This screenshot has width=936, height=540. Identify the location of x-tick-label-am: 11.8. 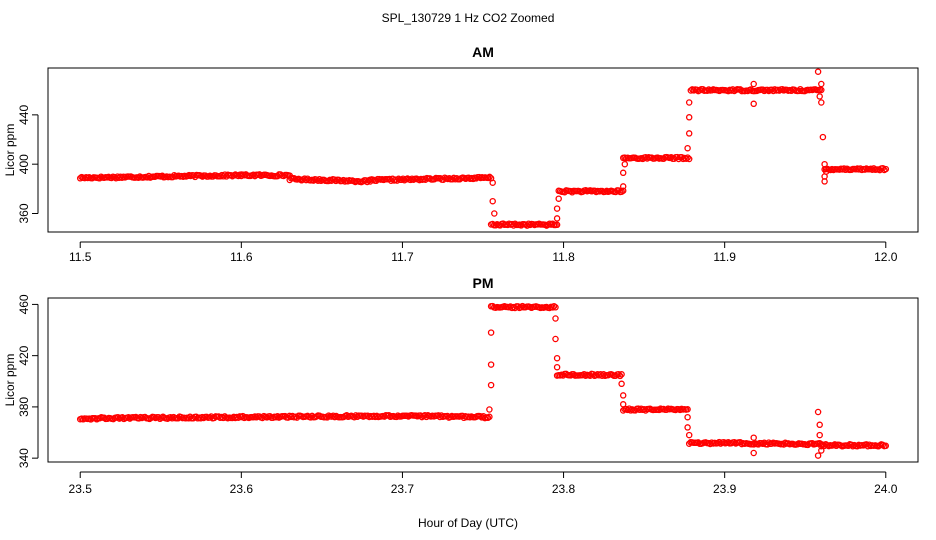
(563, 257).